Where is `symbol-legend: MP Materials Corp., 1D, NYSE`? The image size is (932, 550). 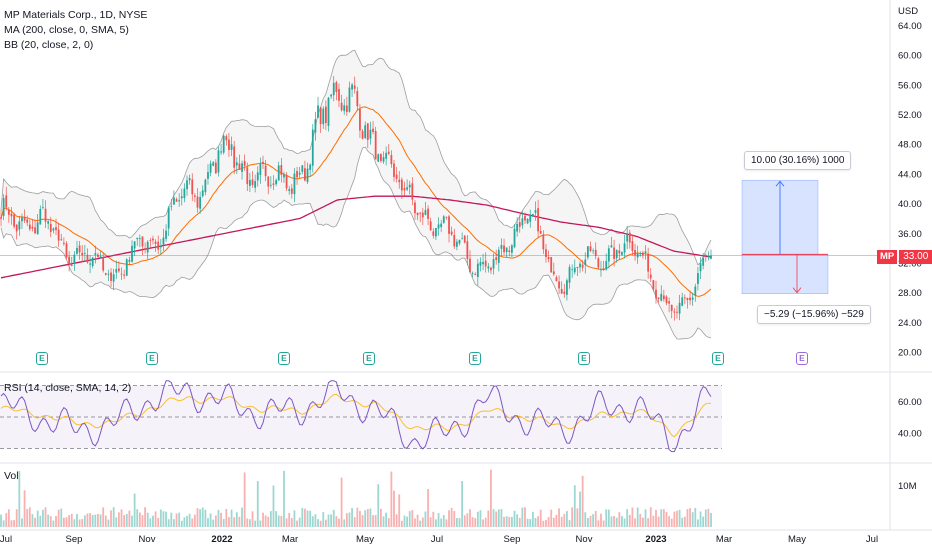
symbol-legend: MP Materials Corp., 1D, NYSE is located at coordinates (76, 15).